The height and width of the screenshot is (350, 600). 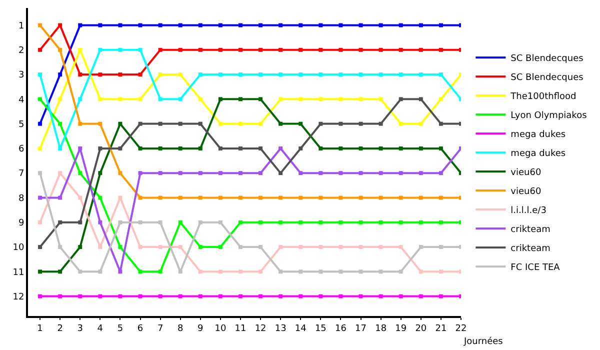 What do you see at coordinates (280, 329) in the screenshot?
I see `x-tick-label: 13` at bounding box center [280, 329].